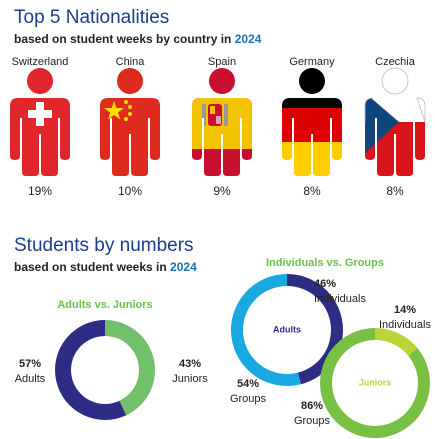 This screenshot has width=435, height=439. I want to click on title: Top 5 Nationalities, so click(91, 17).